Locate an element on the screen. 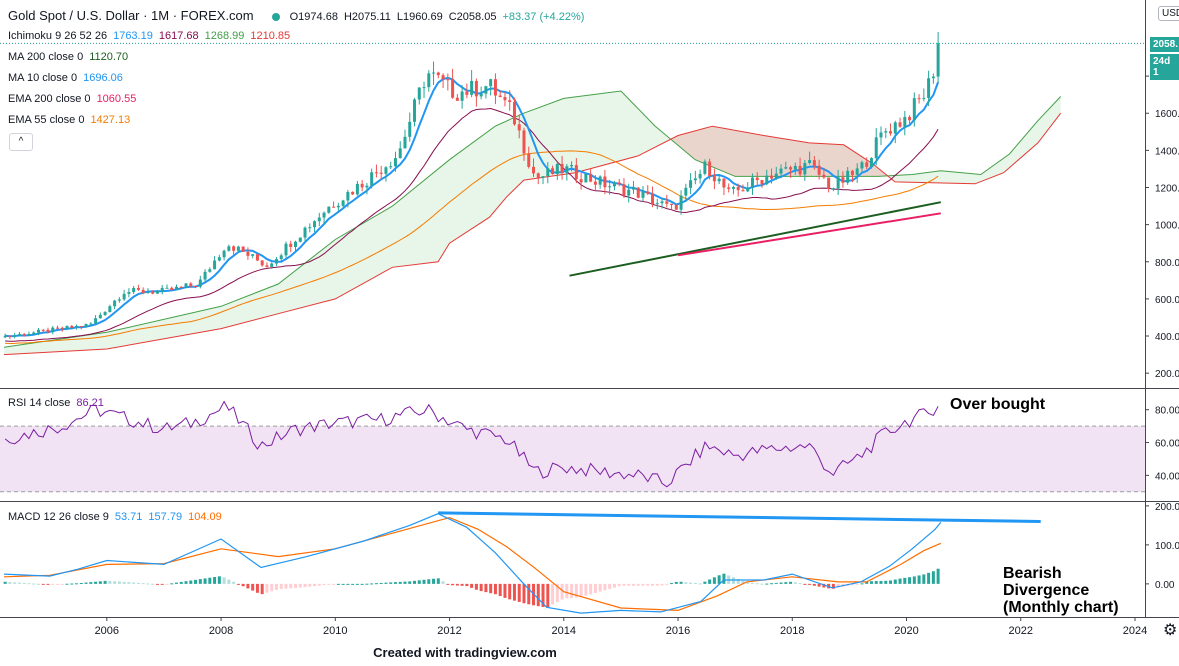  price-axis-tick-label: 1000.00 is located at coordinates (1167, 226).